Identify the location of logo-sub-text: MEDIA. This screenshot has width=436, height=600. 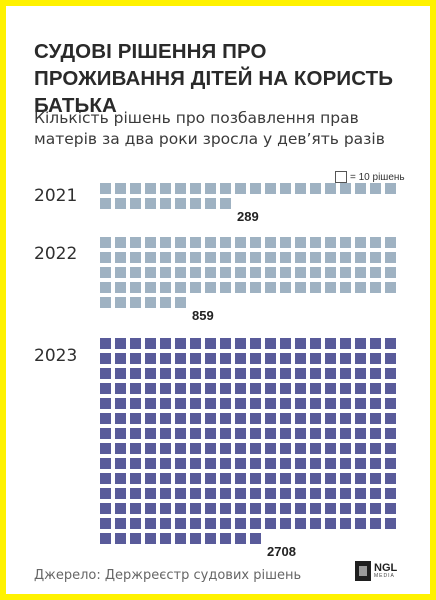
(384, 576).